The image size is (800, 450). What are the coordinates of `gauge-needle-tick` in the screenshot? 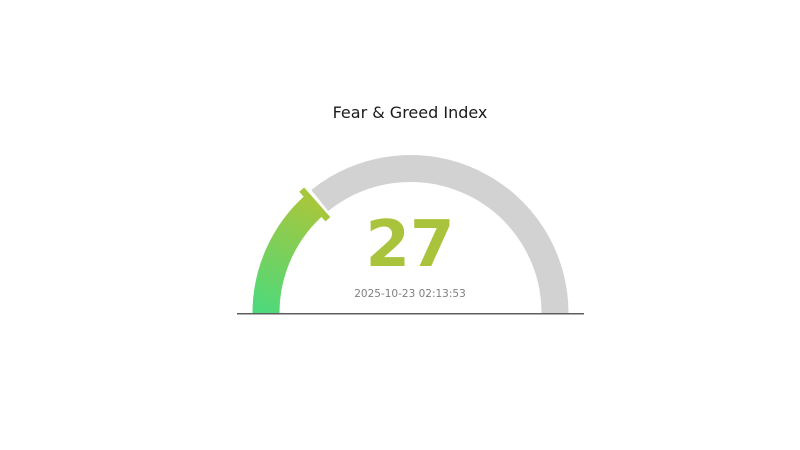 It's located at (315, 204).